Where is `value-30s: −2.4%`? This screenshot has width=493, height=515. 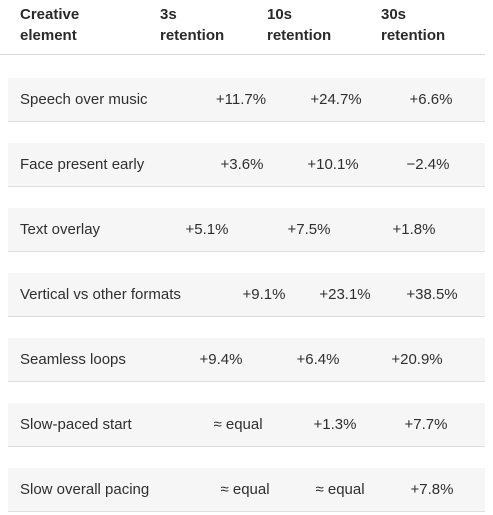
value-30s: −2.4% is located at coordinates (428, 164).